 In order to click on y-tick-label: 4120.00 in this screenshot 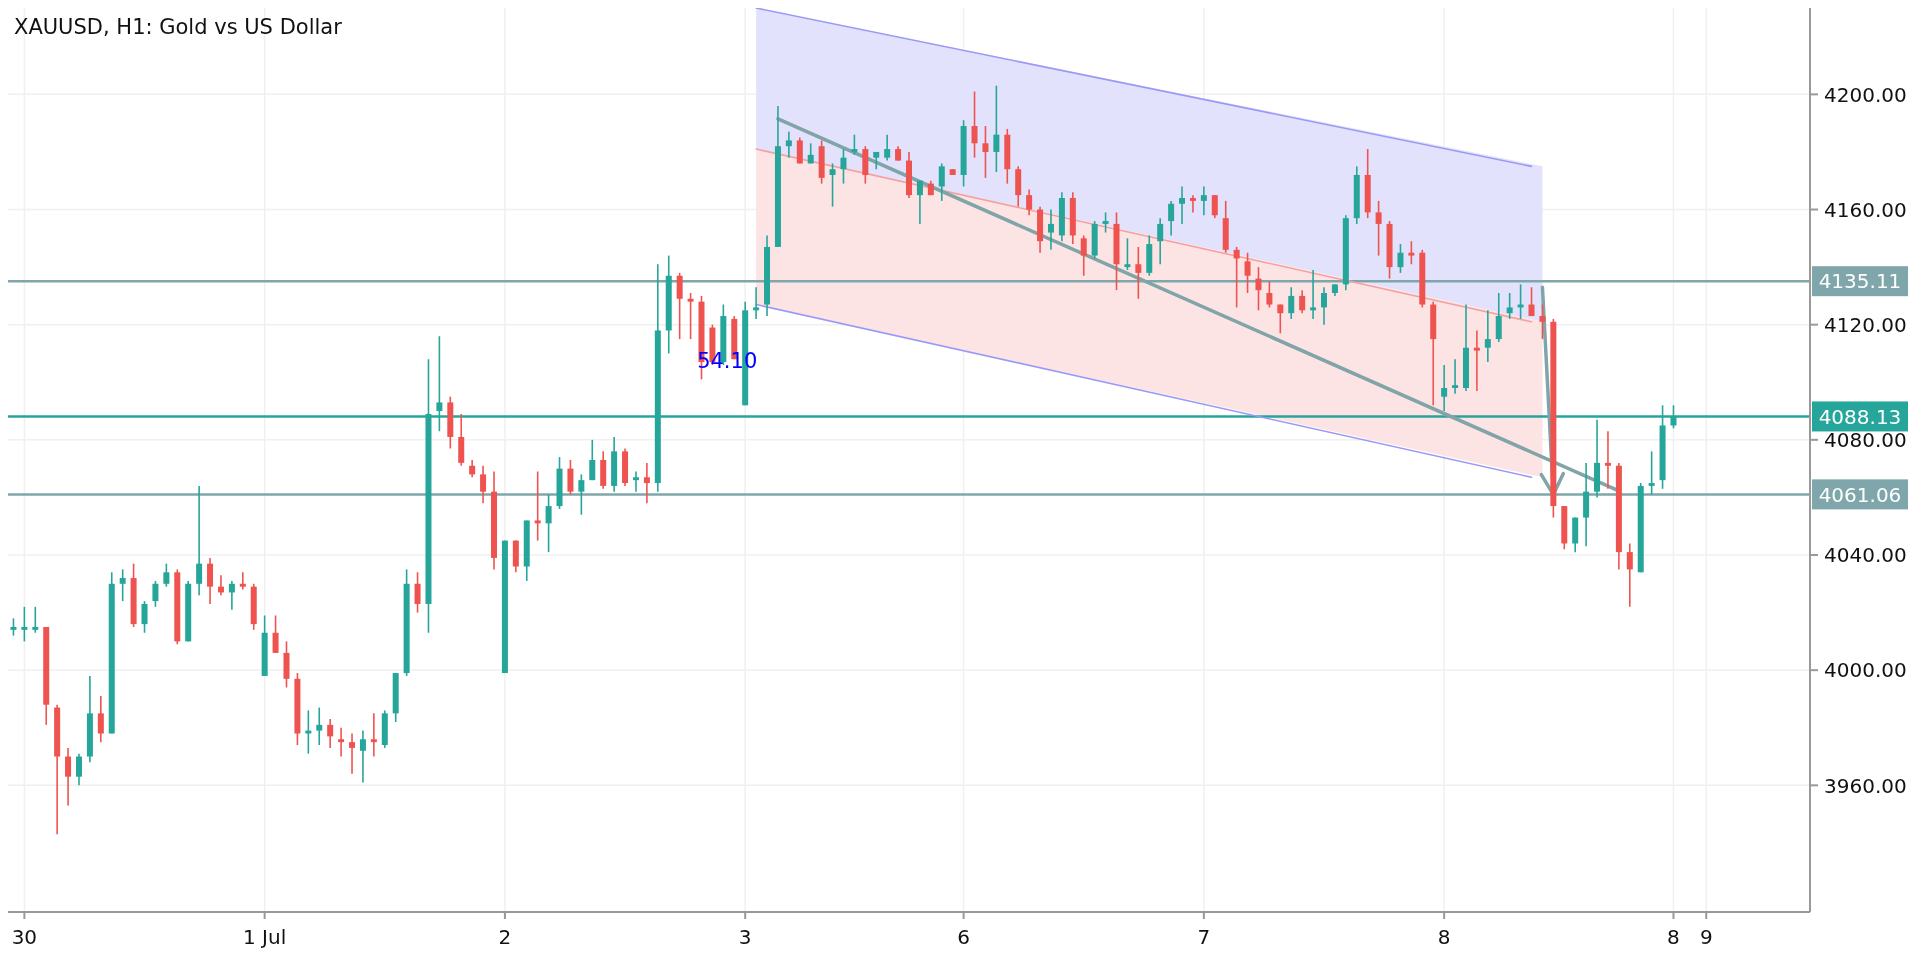, I will do `click(1865, 324)`.